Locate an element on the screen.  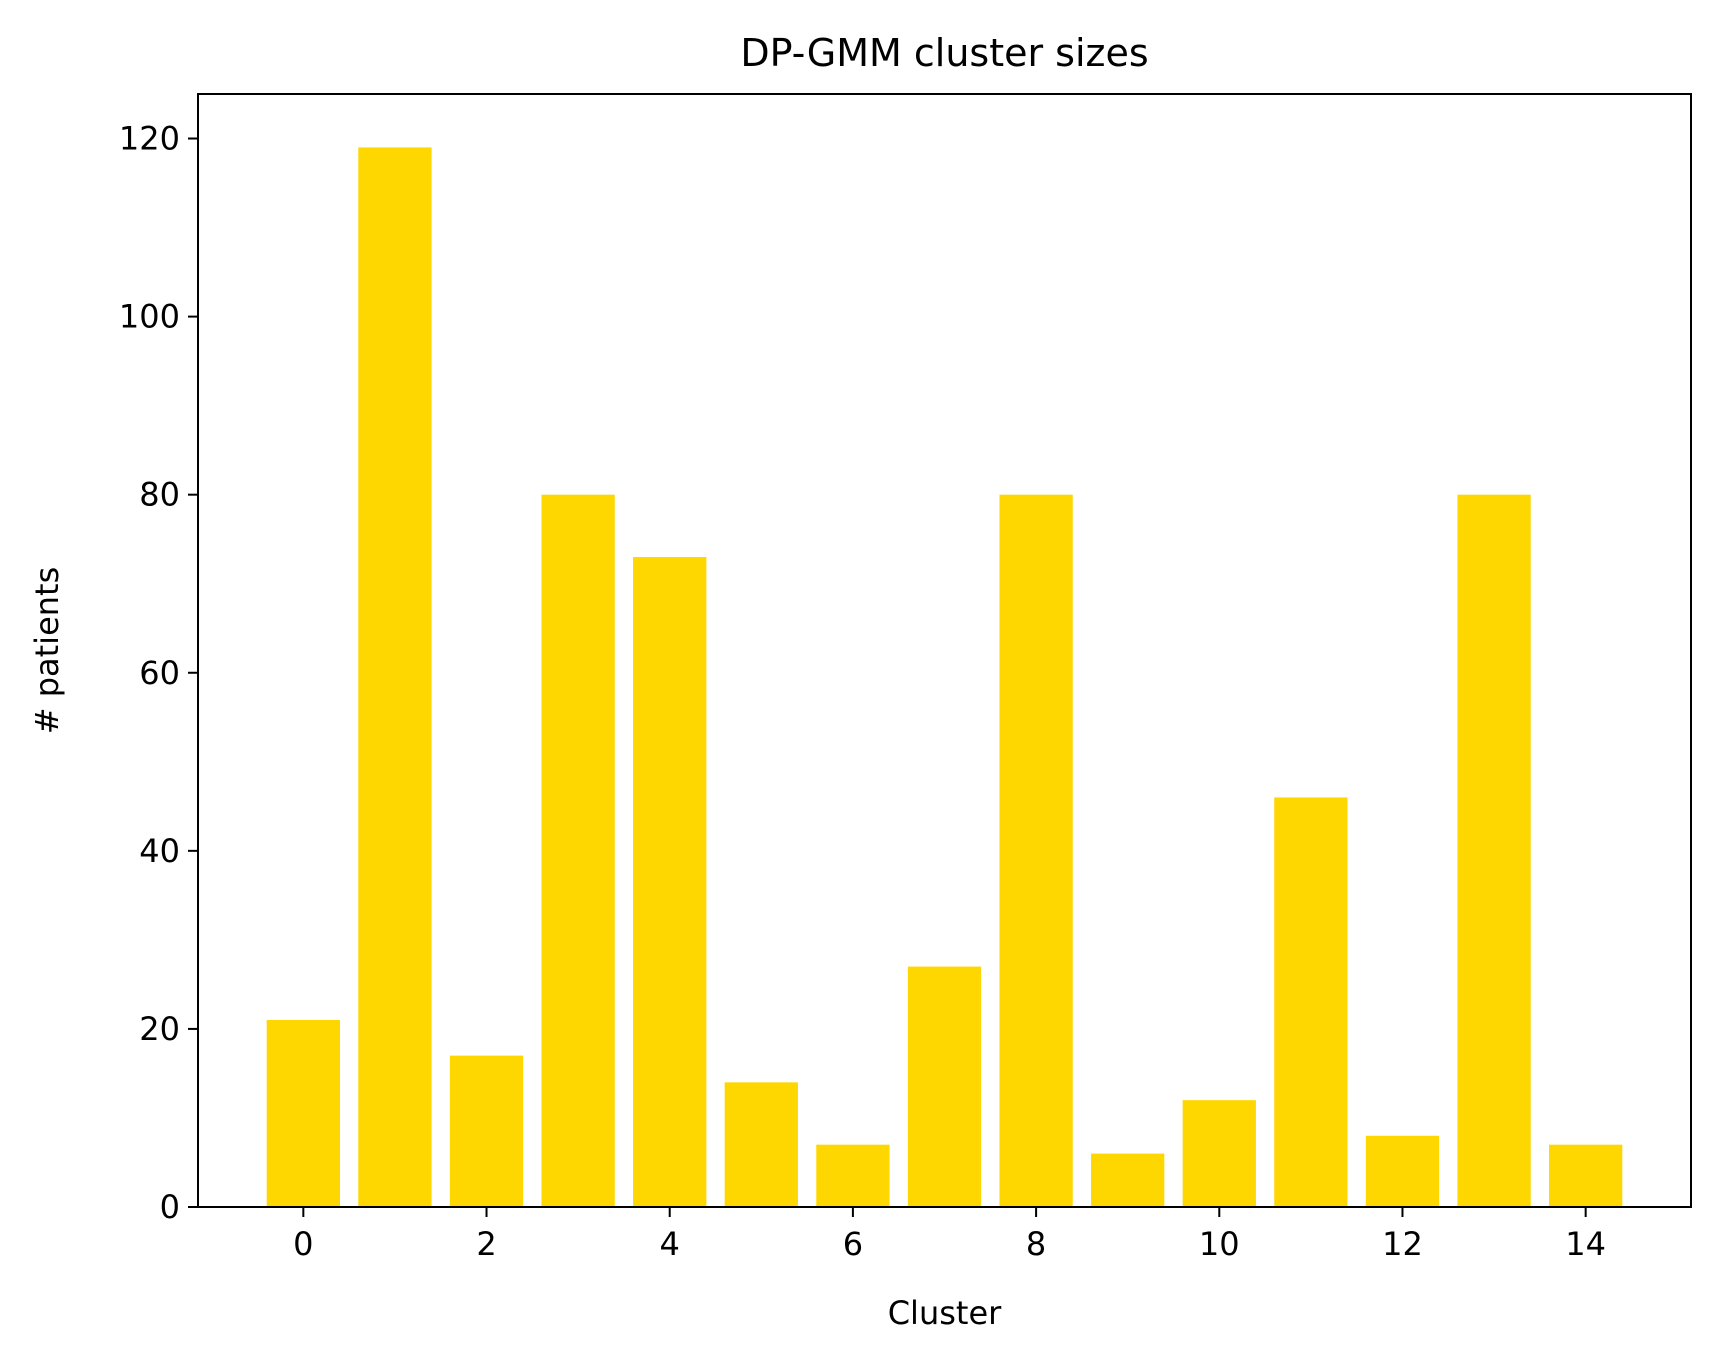
x-tick-label: 12 is located at coordinates (1402, 1244).